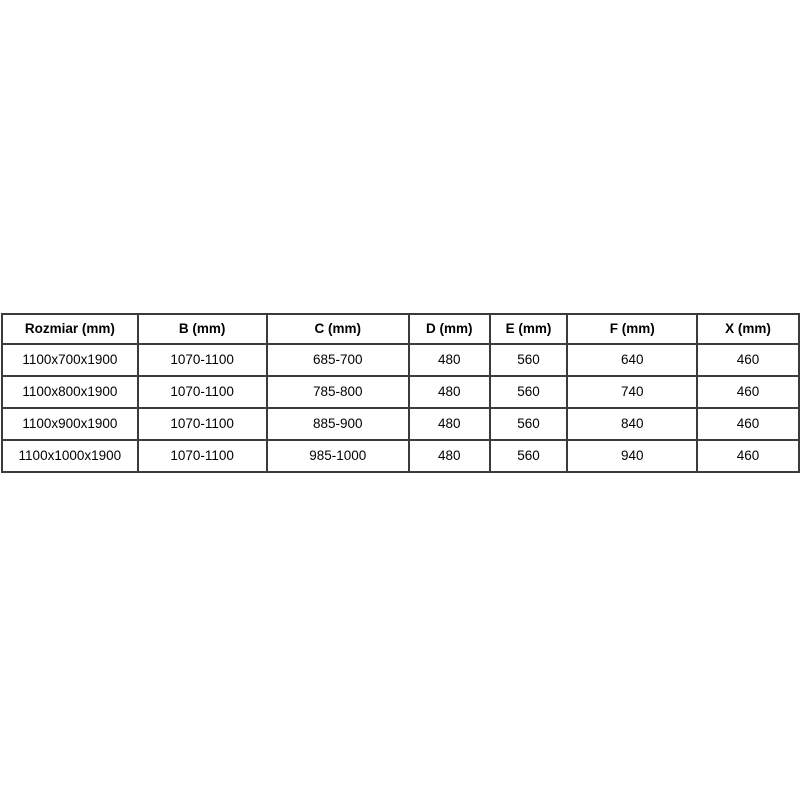 The image size is (800, 800). What do you see at coordinates (747, 329) in the screenshot?
I see `column-header-6: X (mm)` at bounding box center [747, 329].